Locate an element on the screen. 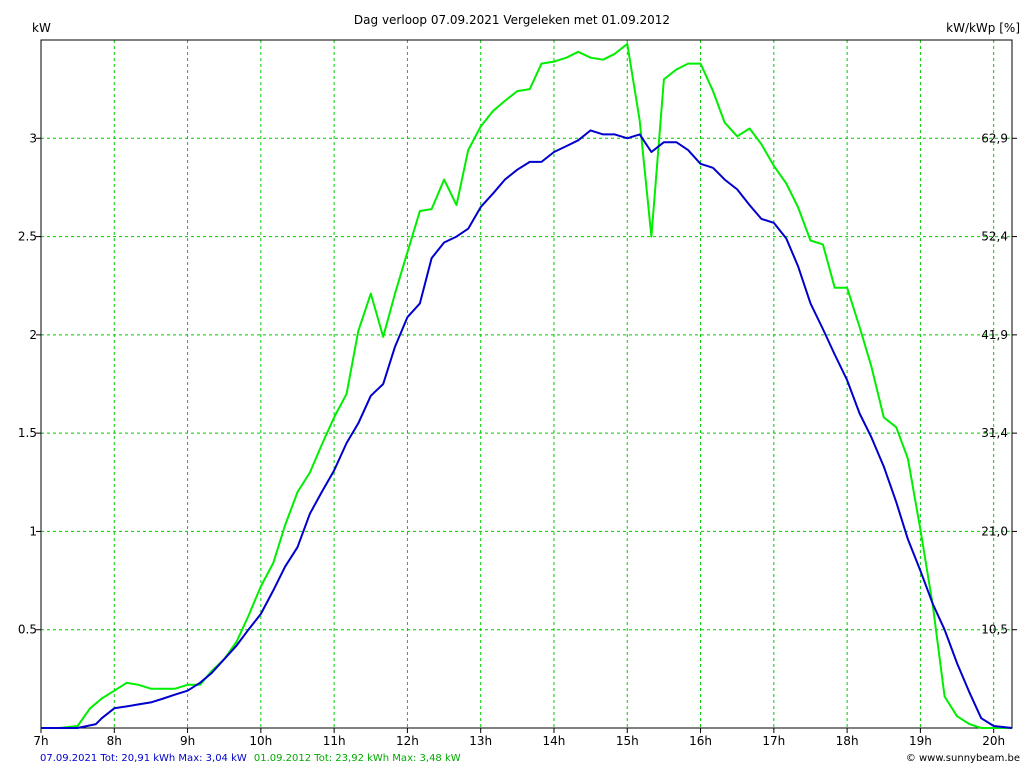 Image resolution: width=1024 pixels, height=768 pixels. footer-credit: © www.sunnybeam.be is located at coordinates (963, 758).